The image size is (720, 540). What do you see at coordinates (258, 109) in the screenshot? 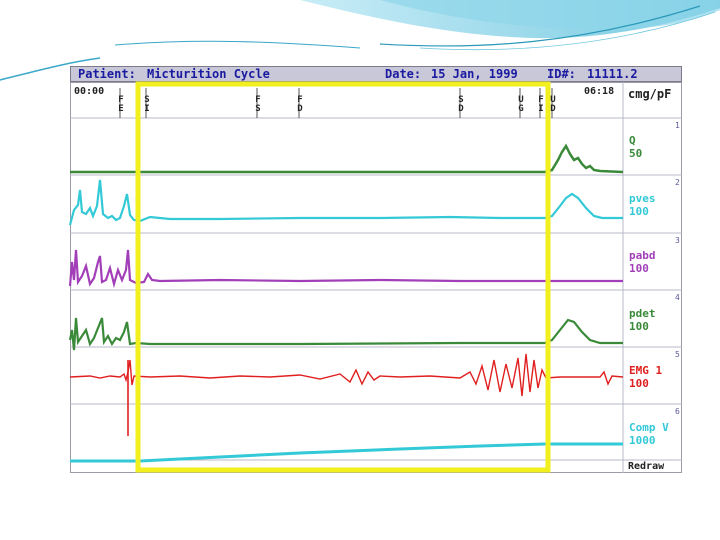
I see `event-marker-bottom: S` at bounding box center [258, 109].